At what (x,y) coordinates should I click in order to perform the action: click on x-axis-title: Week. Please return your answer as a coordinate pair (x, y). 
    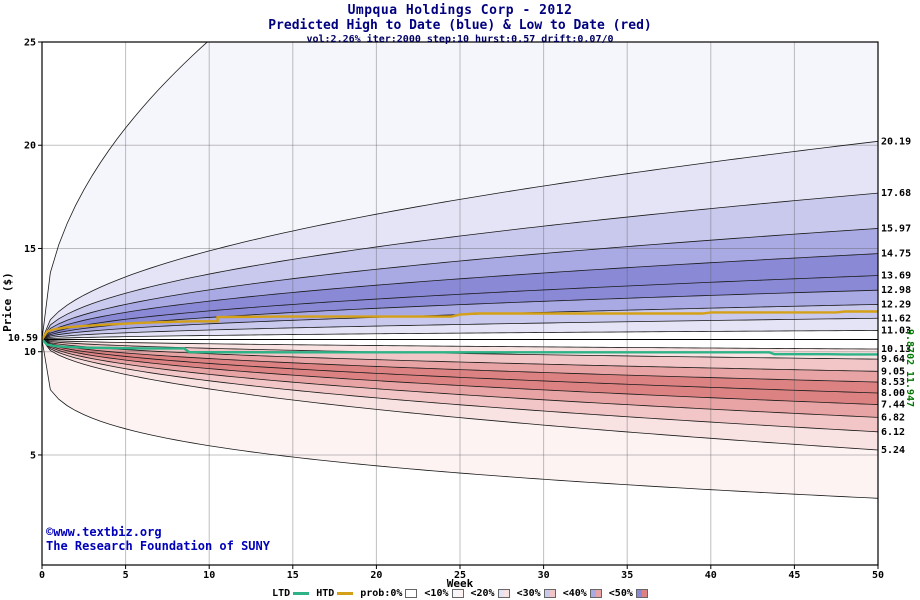
    Looking at the image, I should click on (460, 583).